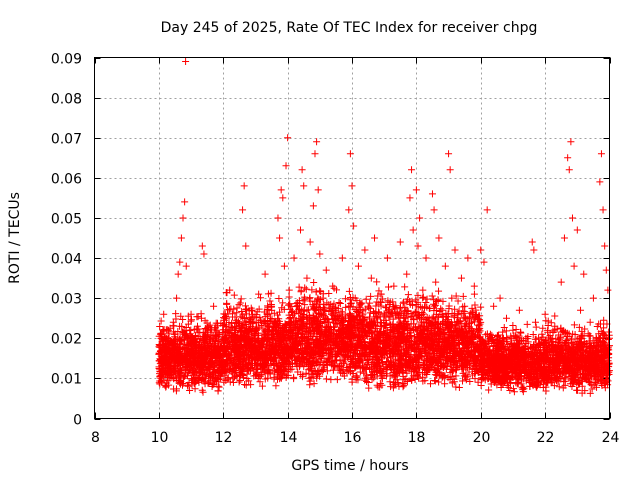 This screenshot has width=640, height=480. Describe the element at coordinates (289, 438) in the screenshot. I see `x-tick-label: 14` at that location.